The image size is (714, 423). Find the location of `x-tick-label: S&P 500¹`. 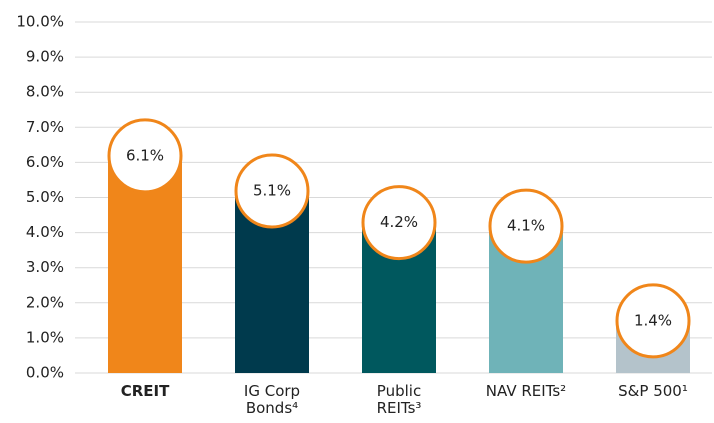

x-tick-label: S&P 500¹ is located at coordinates (653, 391).